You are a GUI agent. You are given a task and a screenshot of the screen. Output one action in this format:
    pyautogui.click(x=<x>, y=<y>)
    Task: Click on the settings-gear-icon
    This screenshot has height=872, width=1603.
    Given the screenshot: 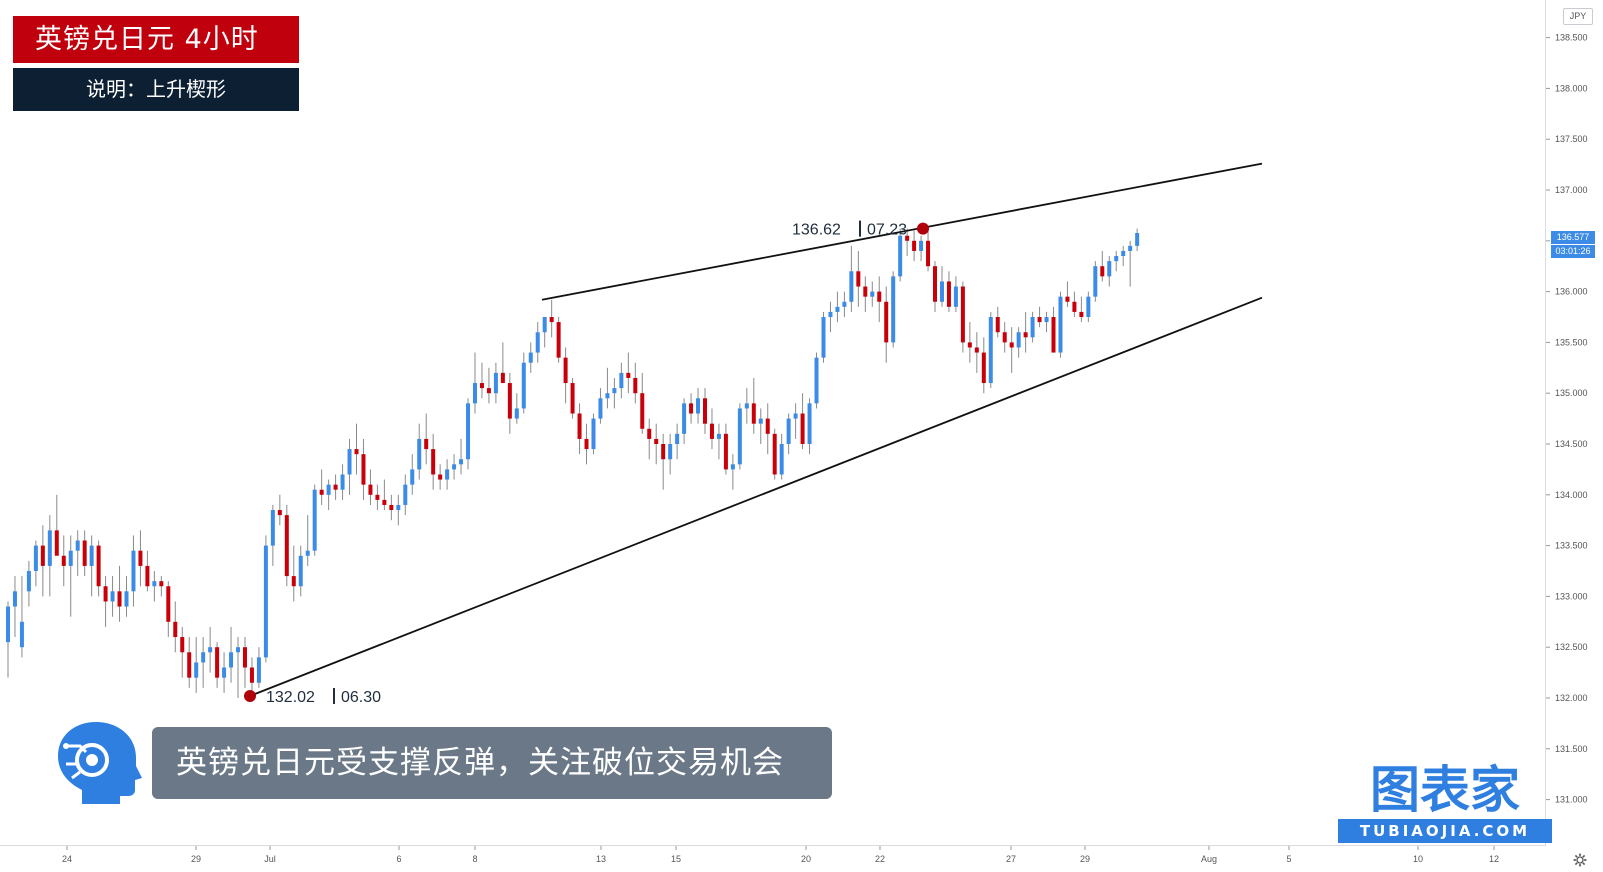 What is the action you would take?
    pyautogui.click(x=1580, y=860)
    